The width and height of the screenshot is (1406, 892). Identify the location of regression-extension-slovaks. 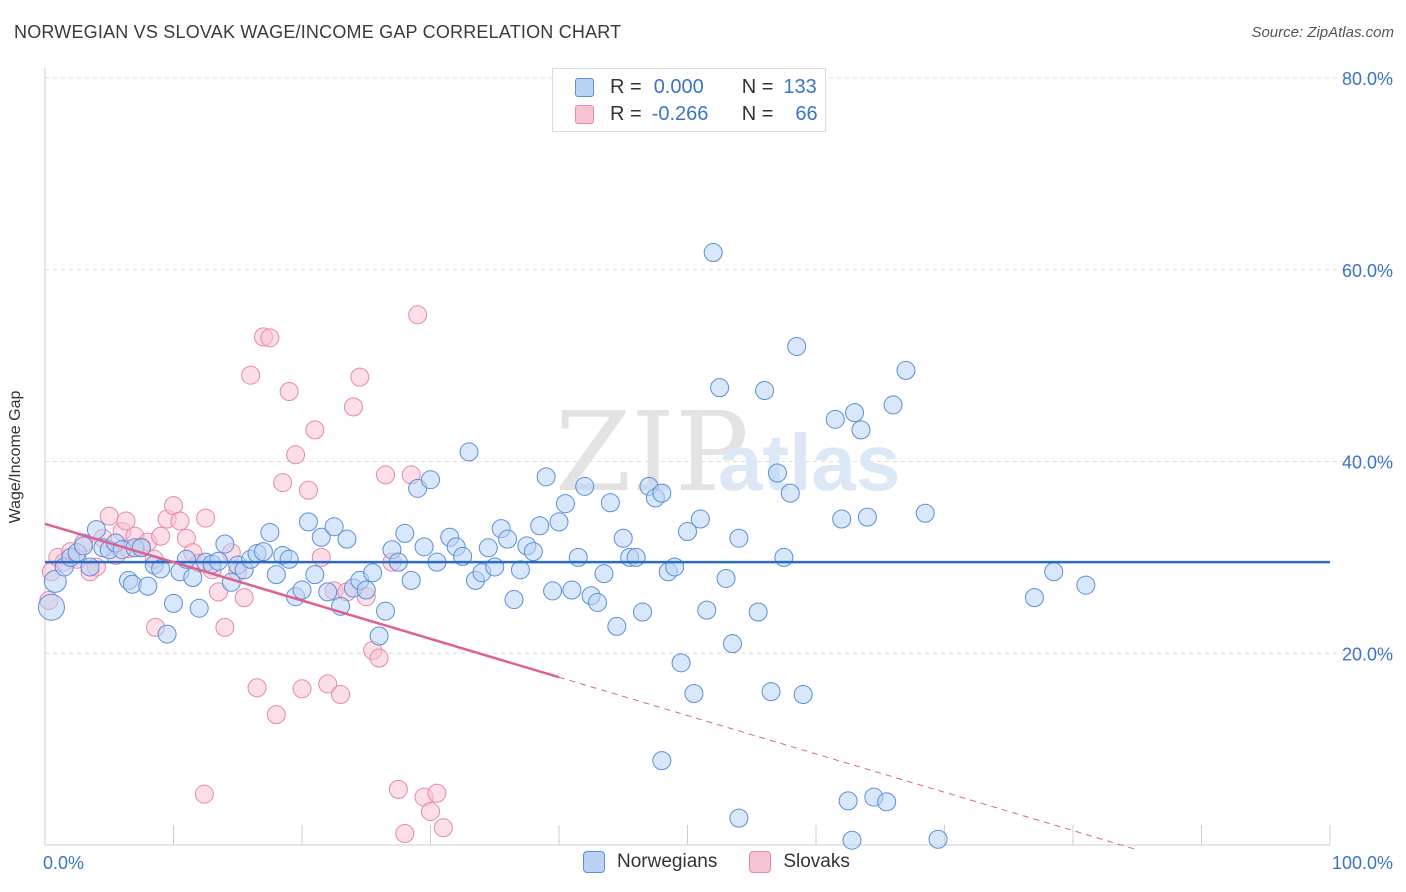
(848, 763).